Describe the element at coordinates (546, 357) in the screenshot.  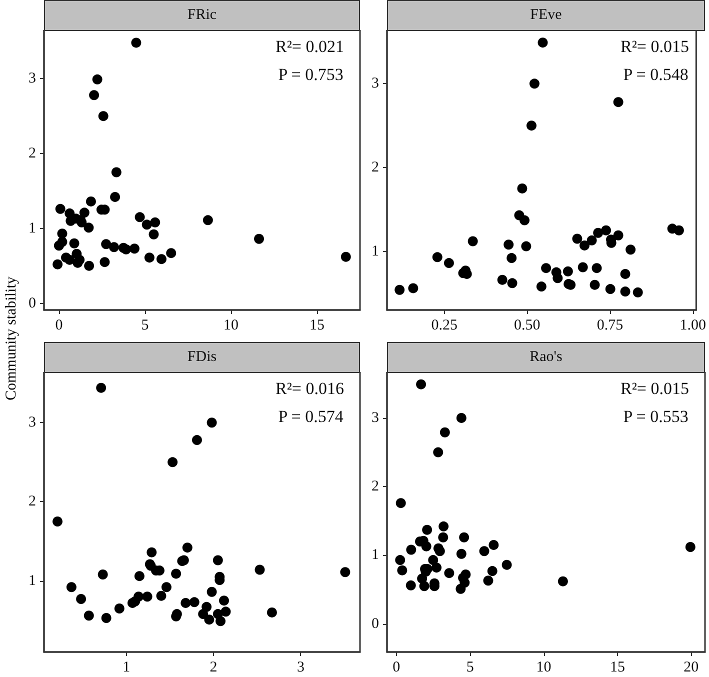
I see `header-strip: Rao's` at that location.